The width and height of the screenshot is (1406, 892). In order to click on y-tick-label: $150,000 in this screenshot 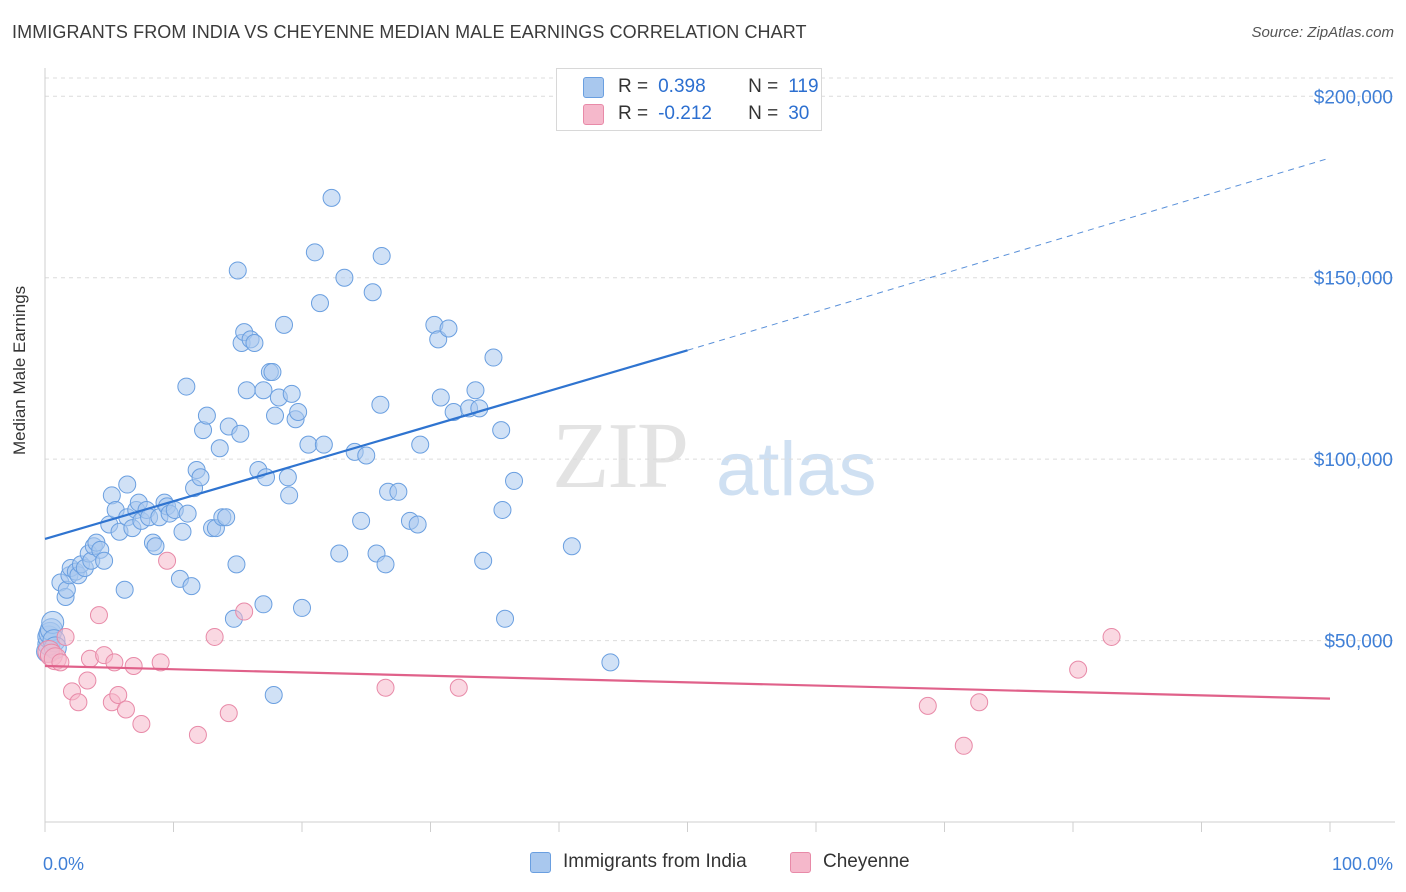, I will do `click(1353, 279)`.